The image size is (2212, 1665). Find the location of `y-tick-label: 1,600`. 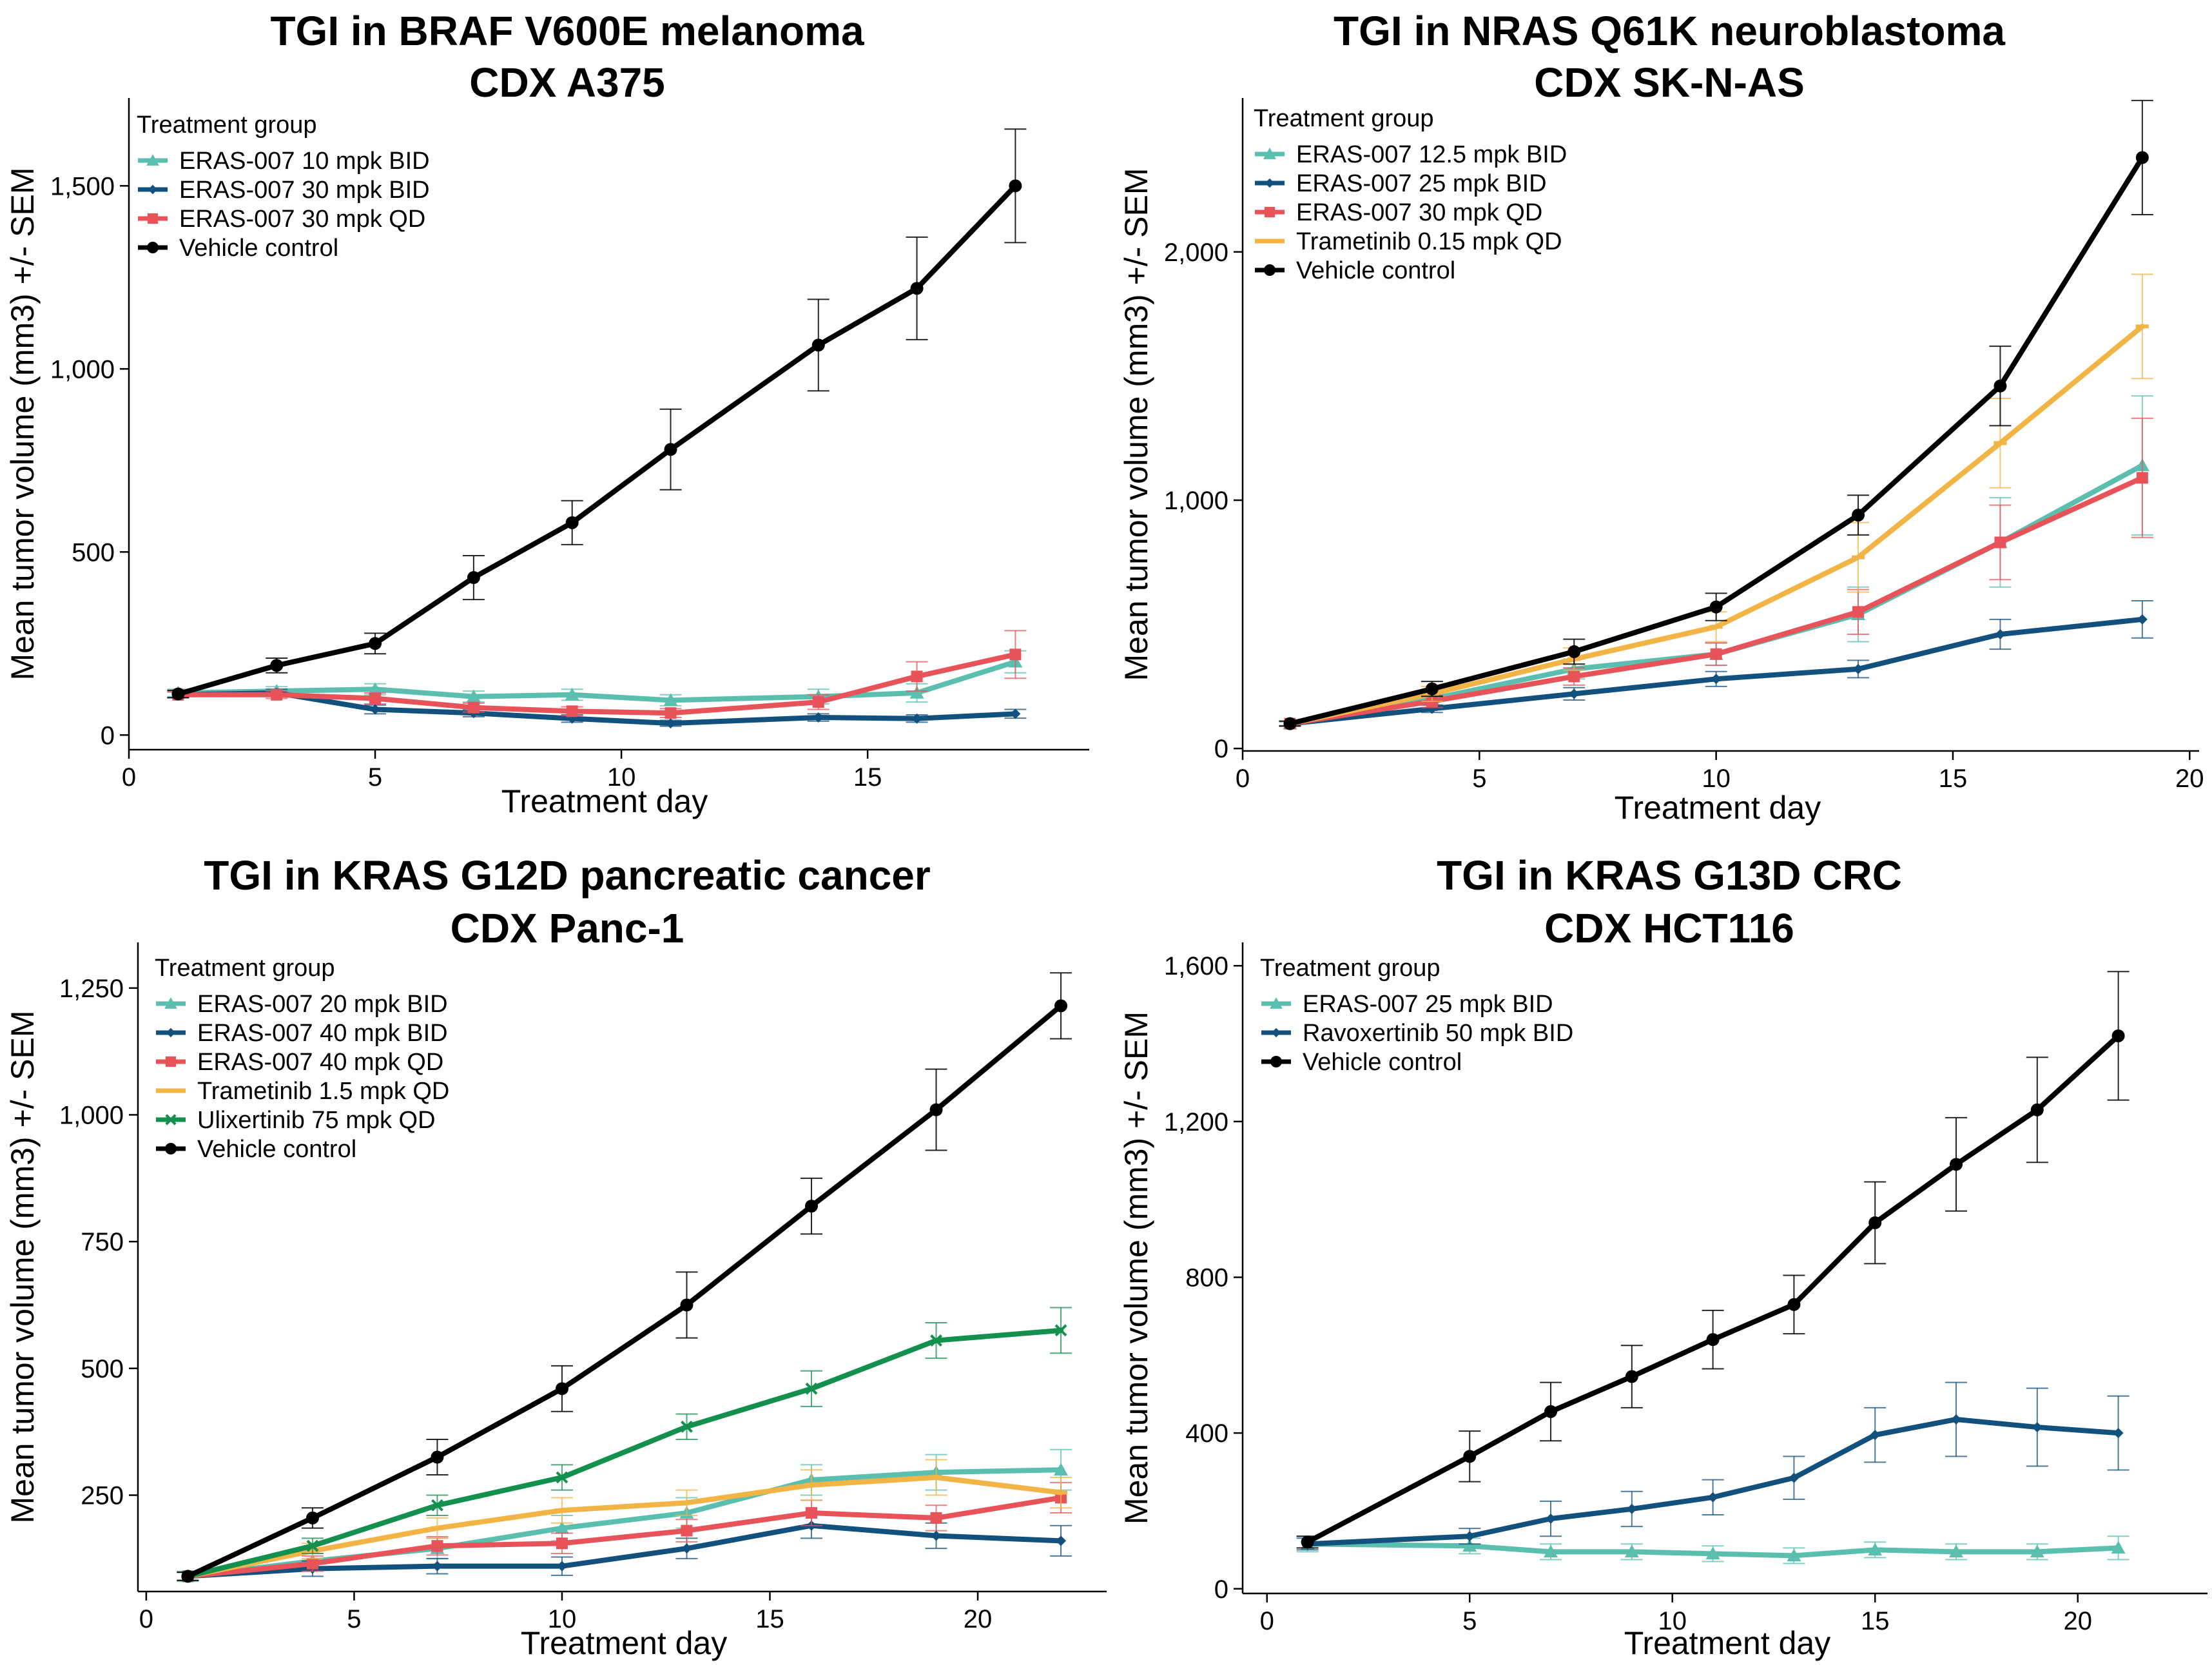

y-tick-label: 1,600 is located at coordinates (1196, 966).